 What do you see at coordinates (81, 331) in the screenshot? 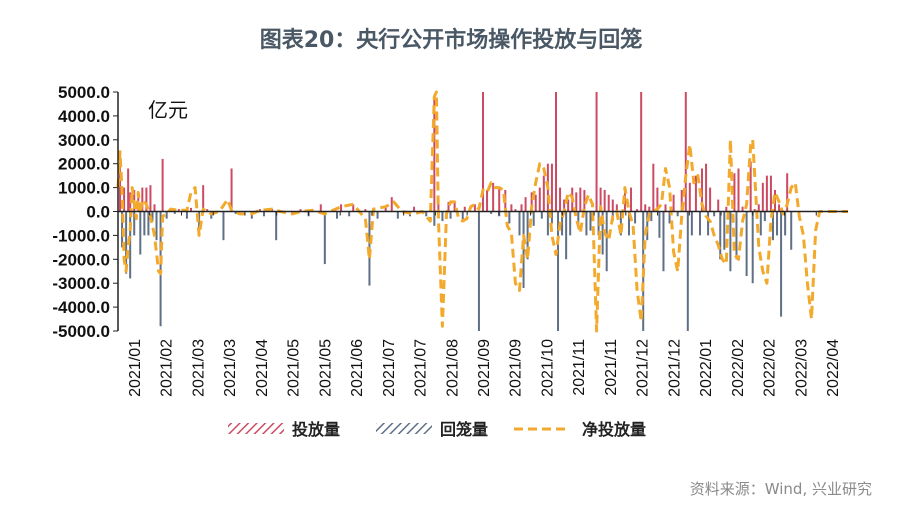
I see `y-tick-label: -5000.0` at bounding box center [81, 331].